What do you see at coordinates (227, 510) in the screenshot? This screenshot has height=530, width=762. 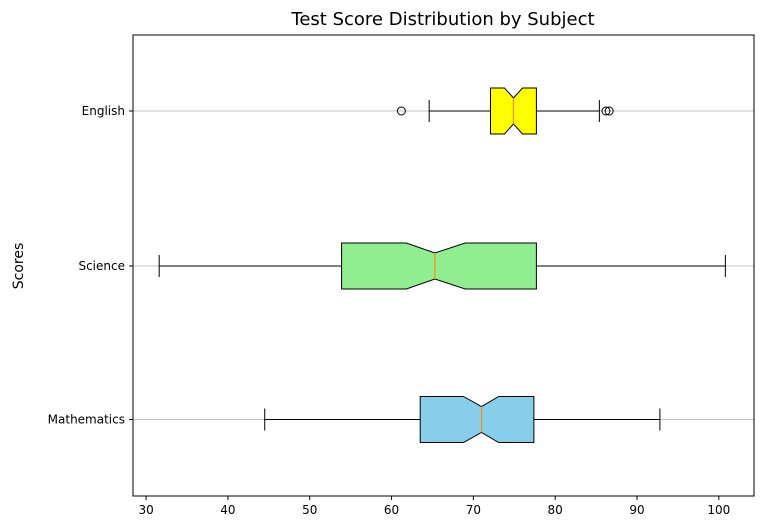 I see `x-tick-label-40: 40` at bounding box center [227, 510].